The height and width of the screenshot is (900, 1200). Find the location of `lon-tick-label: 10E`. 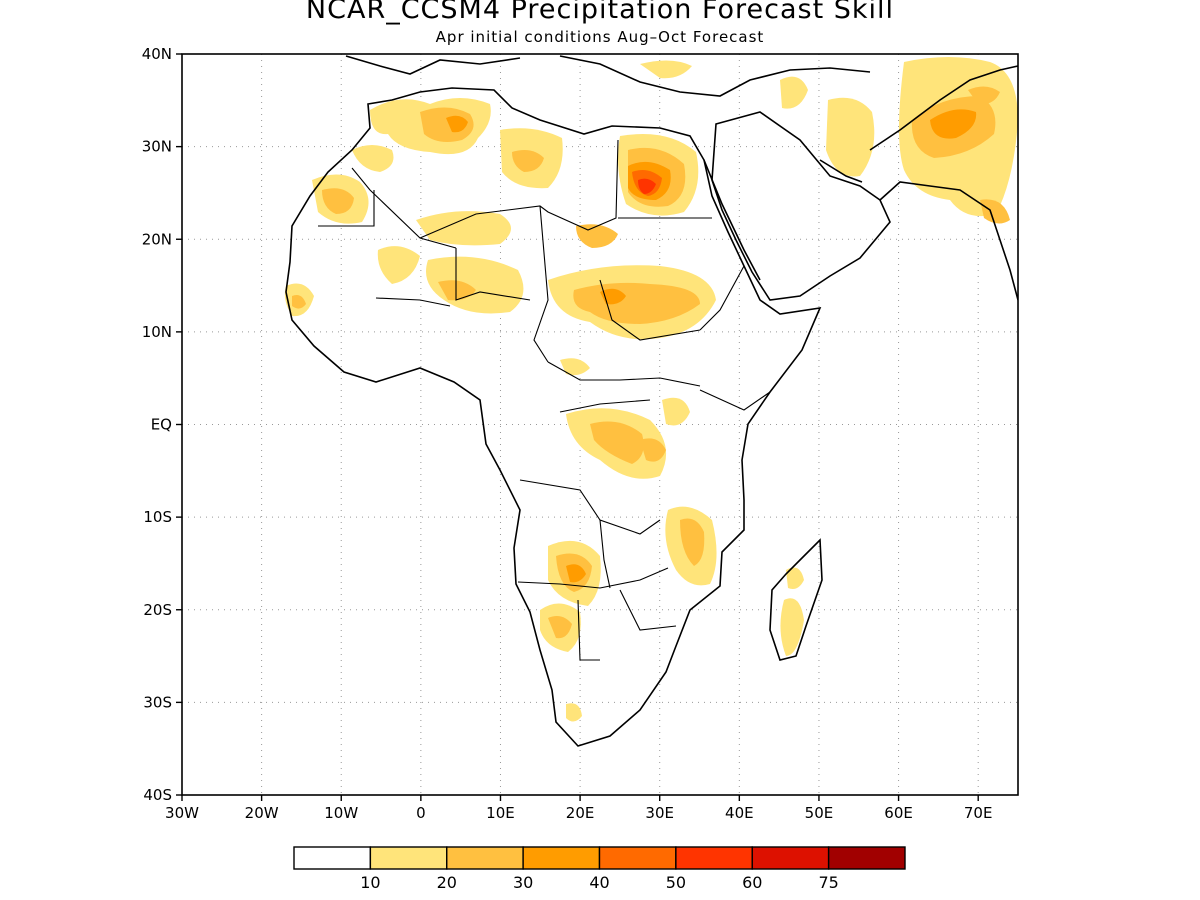

lon-tick-label: 10E is located at coordinates (500, 813).